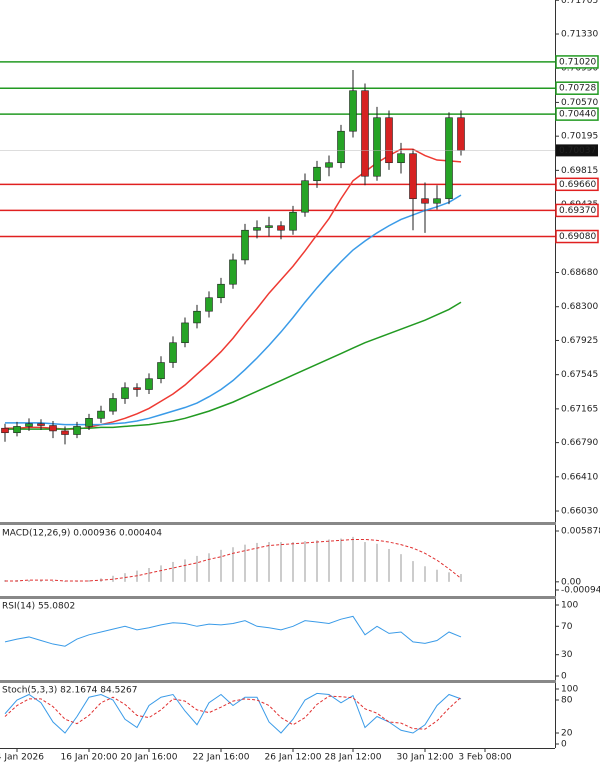  I want to click on level-label: 0.69080, so click(577, 237).